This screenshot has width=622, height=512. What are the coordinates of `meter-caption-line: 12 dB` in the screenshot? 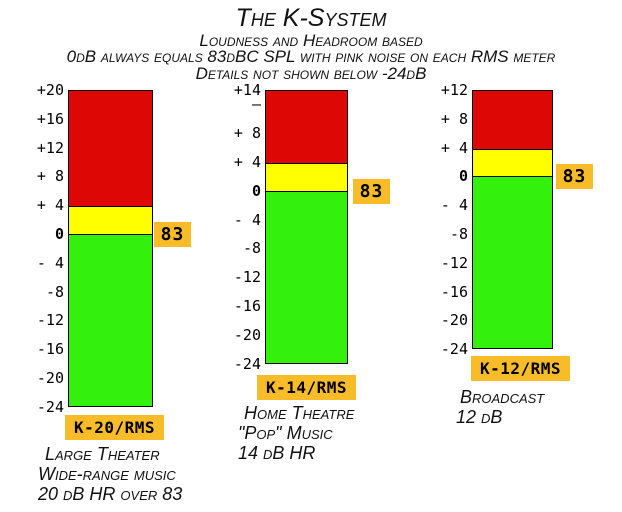 It's located at (479, 417).